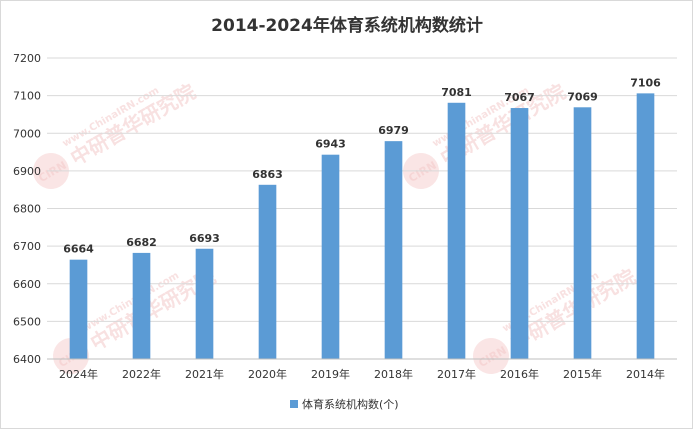 Image resolution: width=693 pixels, height=430 pixels. Describe the element at coordinates (27, 58) in the screenshot. I see `y-tick-label: 7200` at that location.